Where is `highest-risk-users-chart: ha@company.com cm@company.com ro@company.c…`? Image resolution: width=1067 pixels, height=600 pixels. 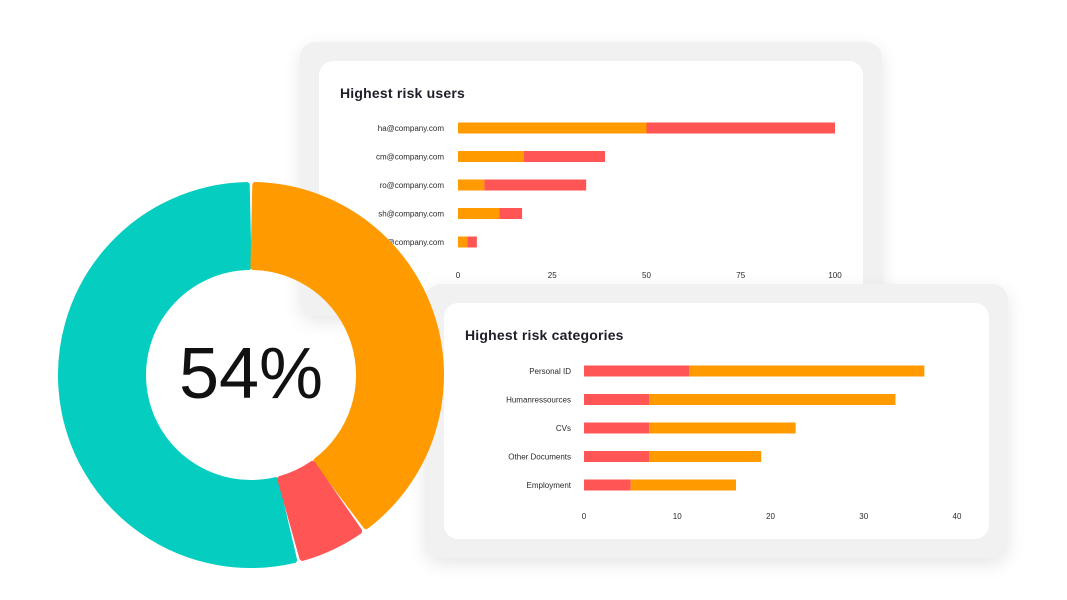 highest-risk-users-chart: ha@company.com cm@company.com ro@company.c… is located at coordinates (609, 201).